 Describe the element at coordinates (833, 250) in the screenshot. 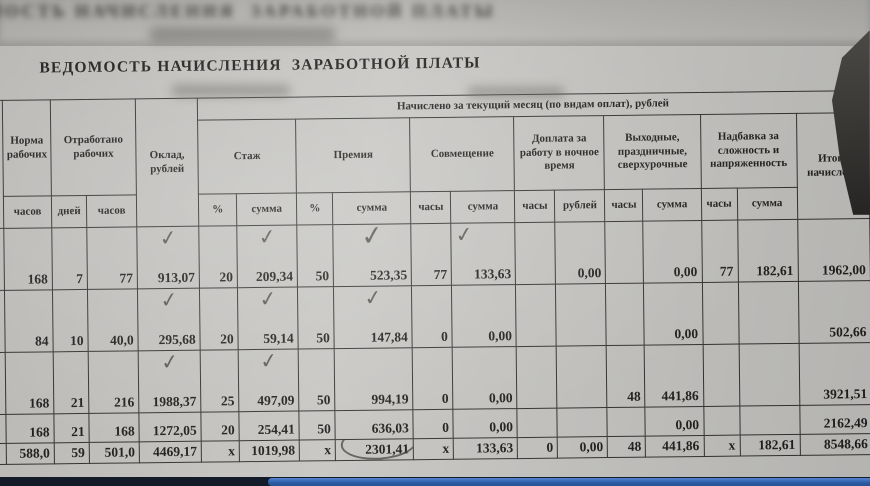

I see `data-cell: 1962,00` at that location.